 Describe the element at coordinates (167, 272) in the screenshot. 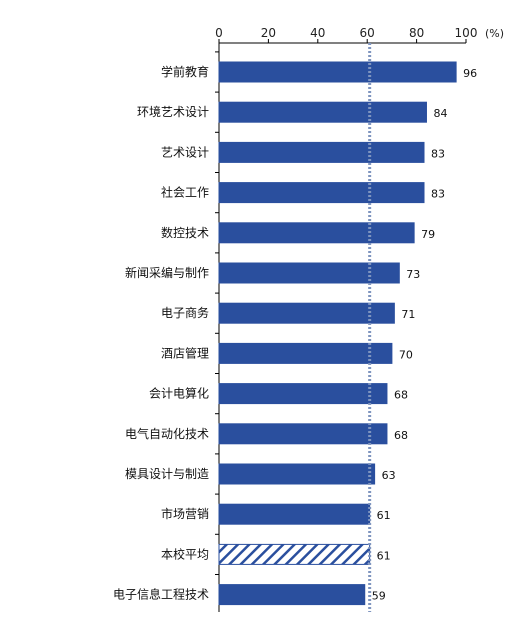

I see `category-label: 新闻采编与制作` at that location.